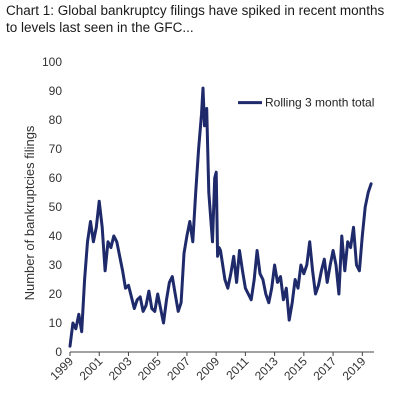  I want to click on y-tick-label: 80, so click(56, 120).